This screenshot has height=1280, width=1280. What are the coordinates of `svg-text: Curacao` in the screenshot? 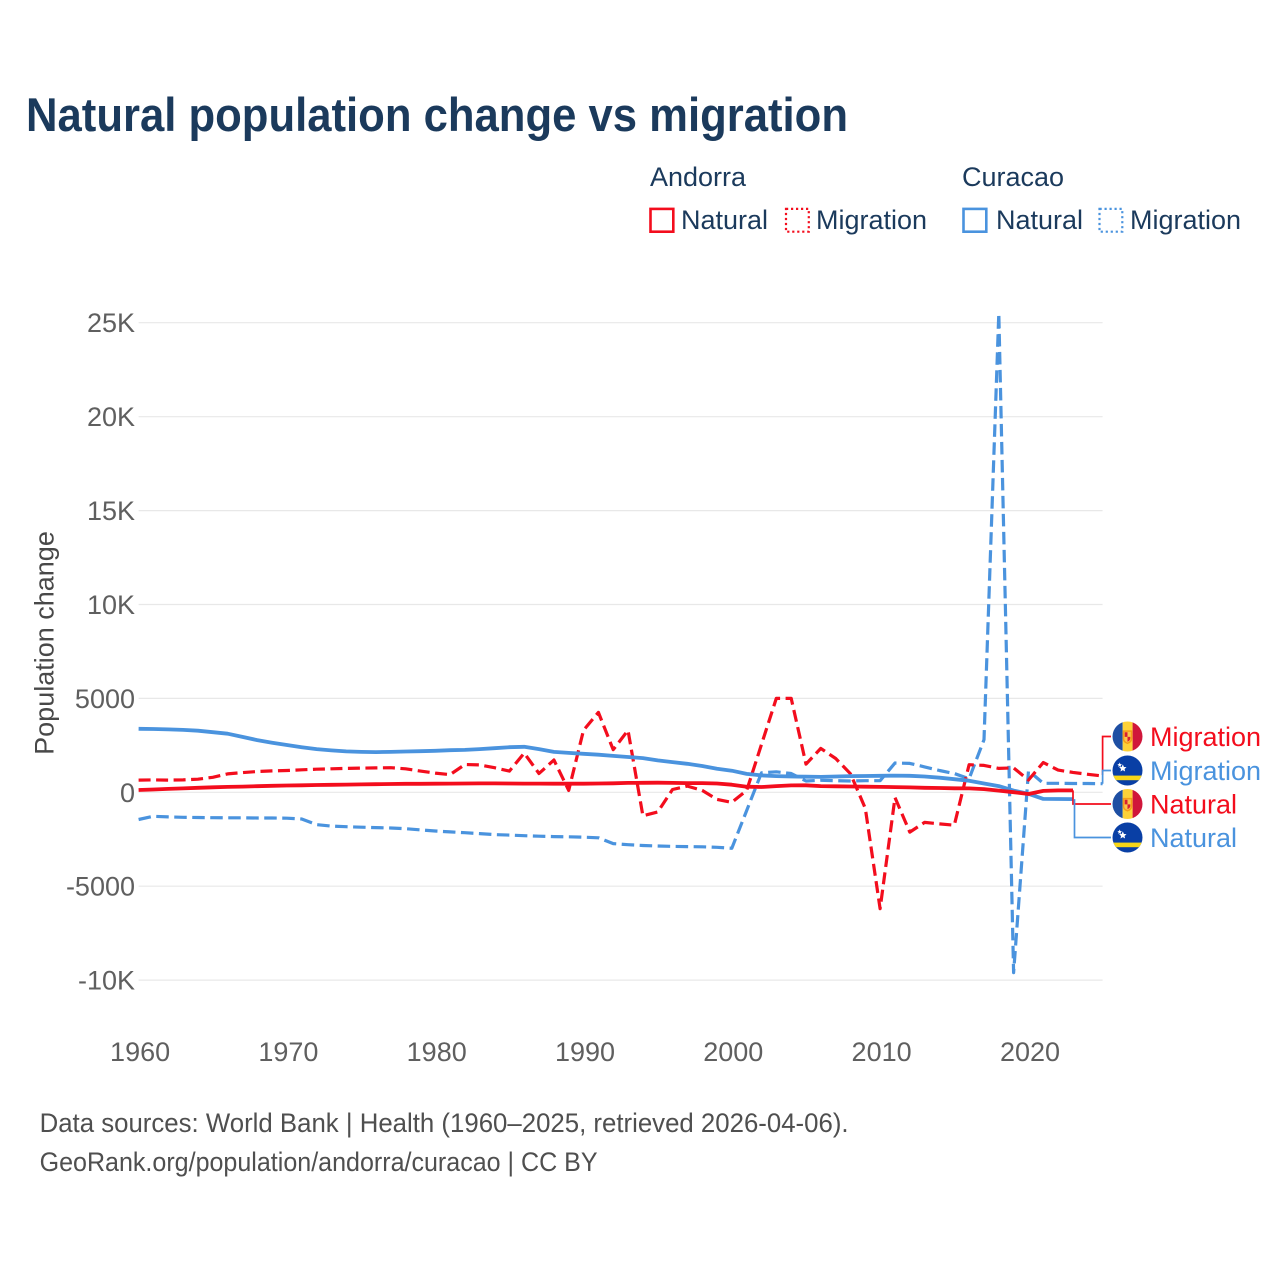 It's located at (1013, 177).